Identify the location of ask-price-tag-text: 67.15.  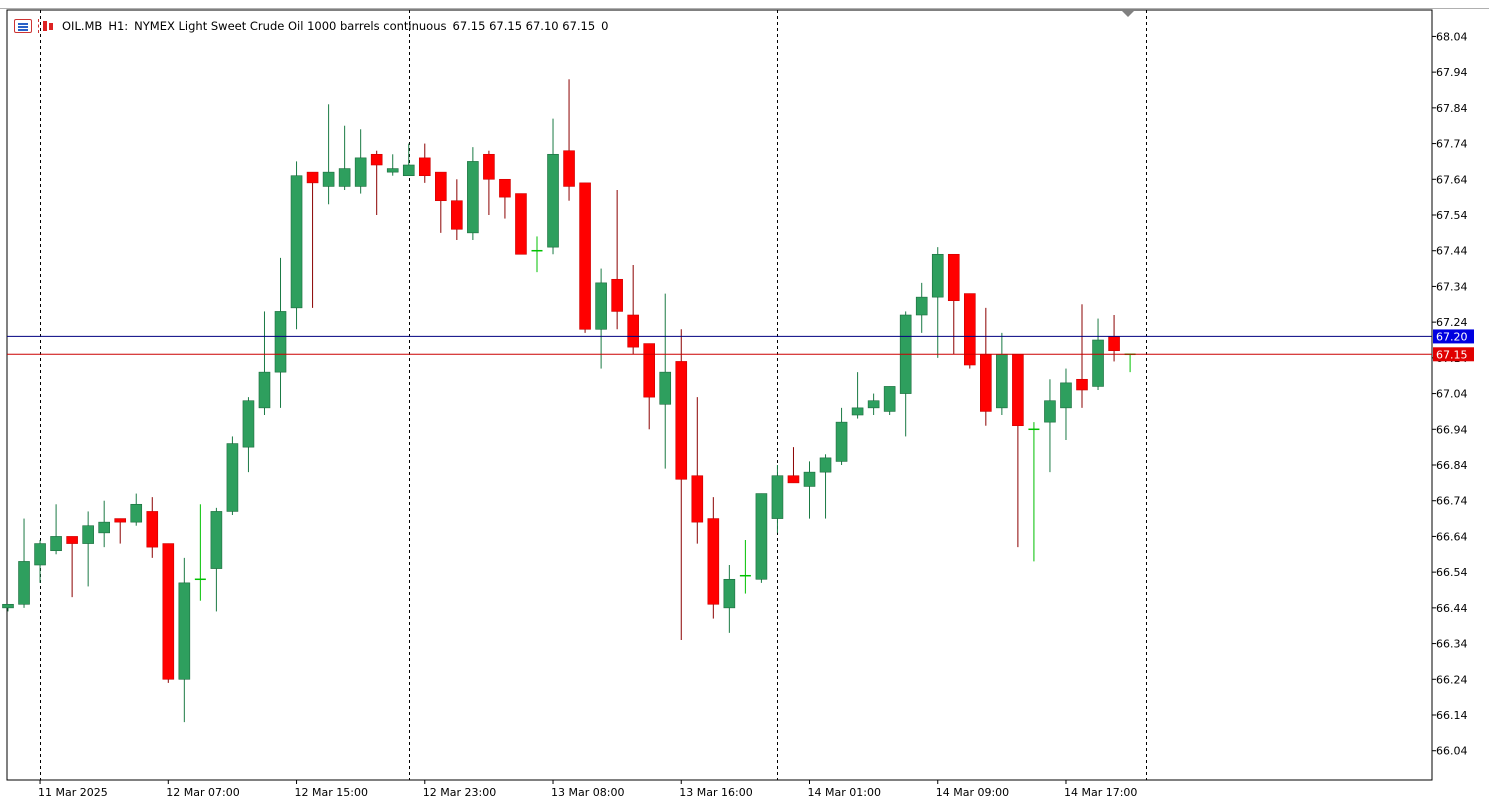
(1452, 354).